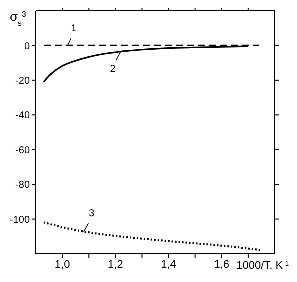 This screenshot has height=282, width=297. What do you see at coordinates (62, 264) in the screenshot?
I see `x-tick-label: 1,0` at bounding box center [62, 264].